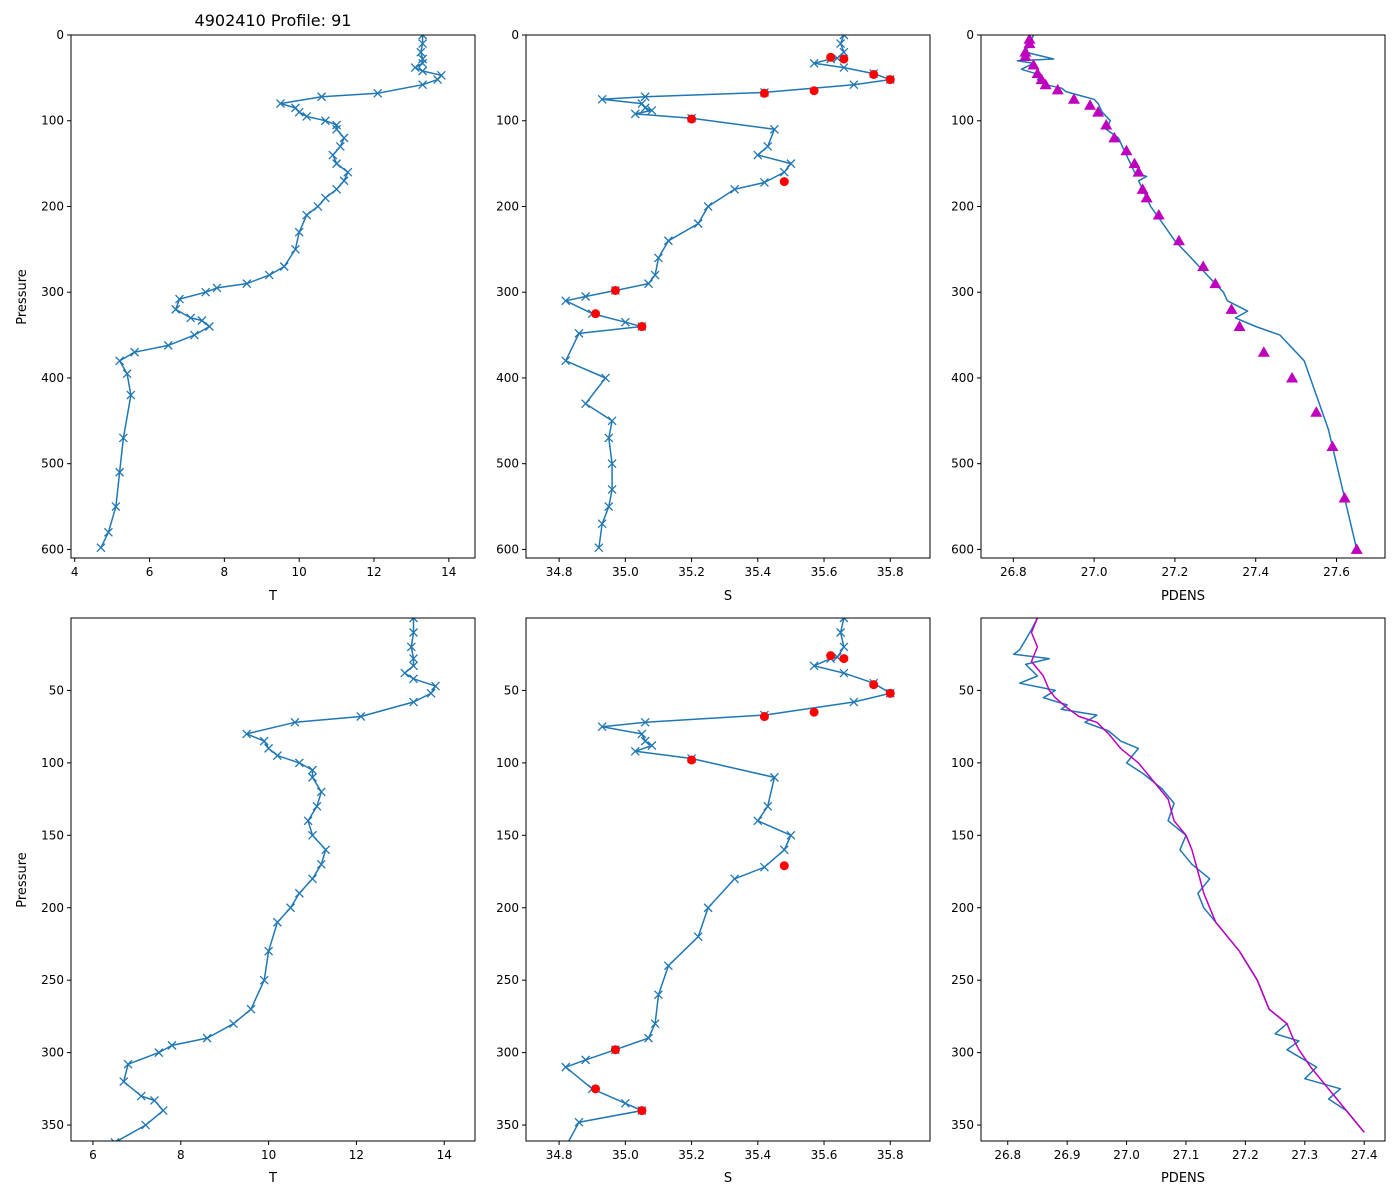 The width and height of the screenshot is (1400, 1200). I want to click on axes-frame, so click(273, 296).